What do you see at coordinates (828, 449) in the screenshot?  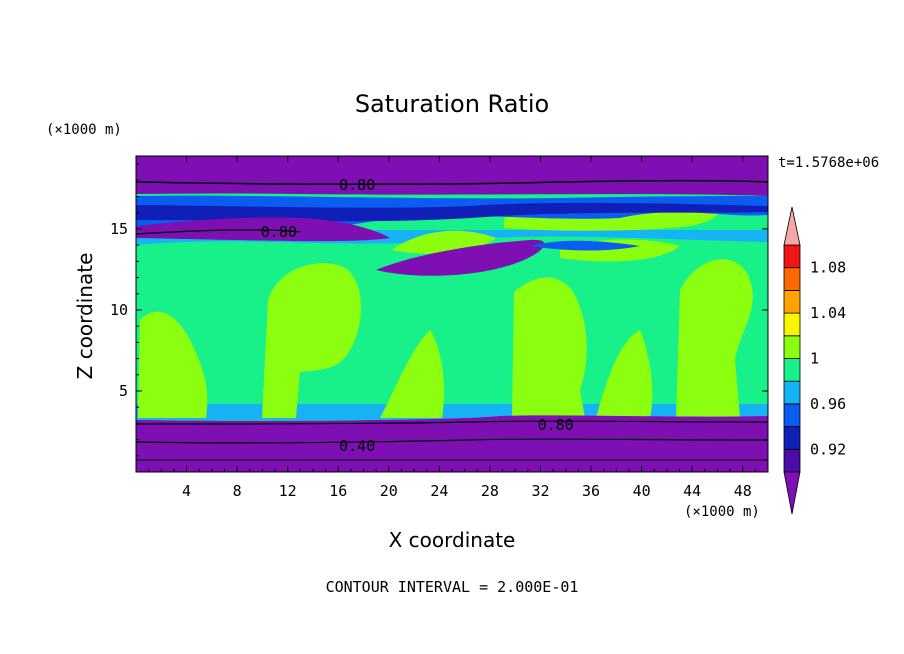 I see `colorbar-tick-label: 0.92` at bounding box center [828, 449].